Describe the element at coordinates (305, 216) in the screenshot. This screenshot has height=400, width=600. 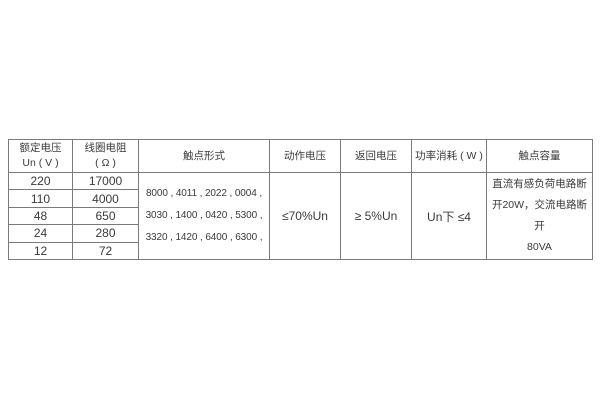
I see `operate-voltage-cell: ≤70%Un` at that location.